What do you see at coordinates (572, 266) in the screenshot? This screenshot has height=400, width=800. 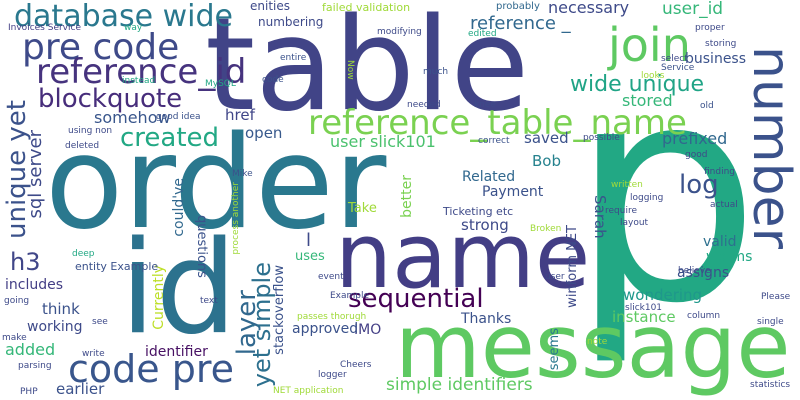 I see `cloud-word: winform NET` at bounding box center [572, 266].